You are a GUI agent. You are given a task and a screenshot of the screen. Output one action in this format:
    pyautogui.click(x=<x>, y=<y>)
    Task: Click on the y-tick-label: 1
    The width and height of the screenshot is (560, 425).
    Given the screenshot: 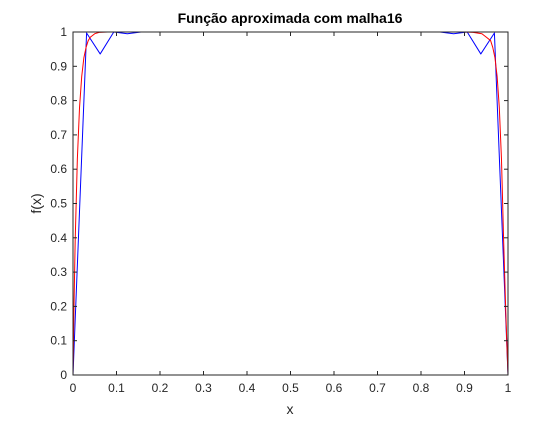 What is the action you would take?
    pyautogui.click(x=63, y=32)
    